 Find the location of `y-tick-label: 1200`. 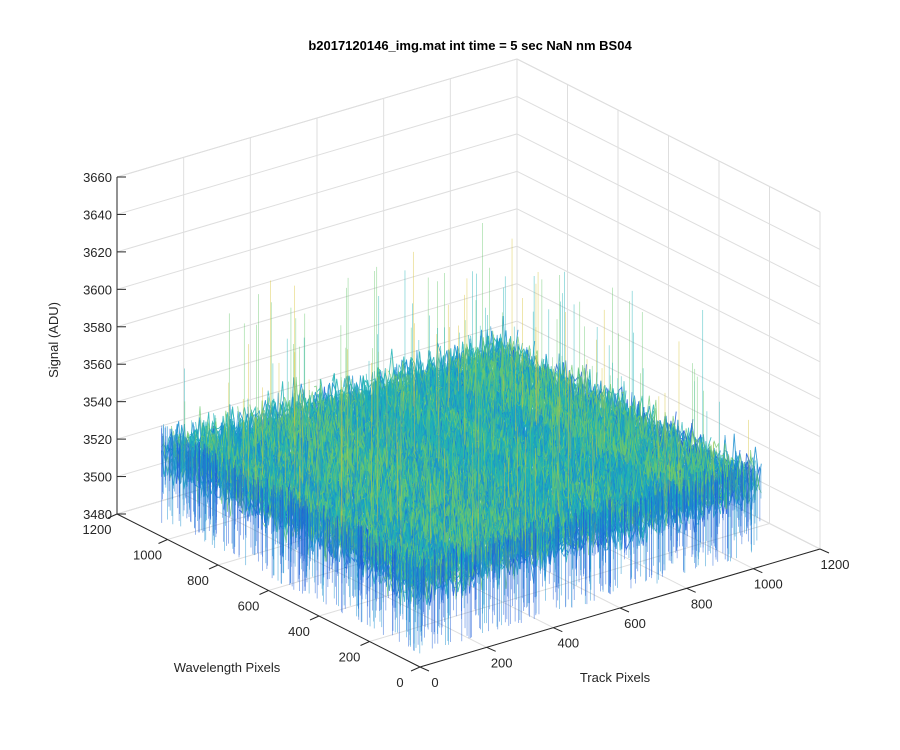

y-tick-label: 1200 is located at coordinates (97, 529).